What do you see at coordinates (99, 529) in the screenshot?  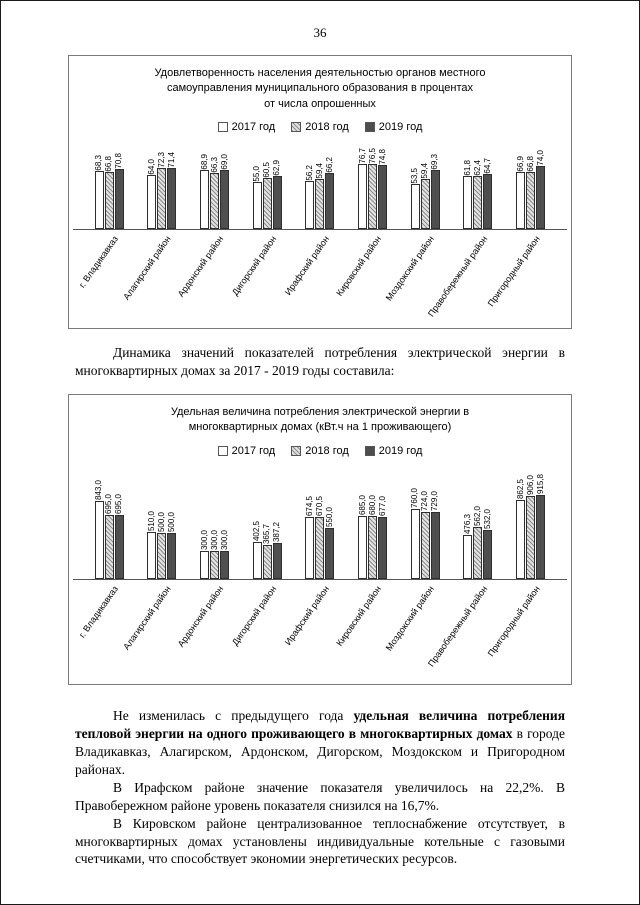 I see `bar-column: 843,0` at bounding box center [99, 529].